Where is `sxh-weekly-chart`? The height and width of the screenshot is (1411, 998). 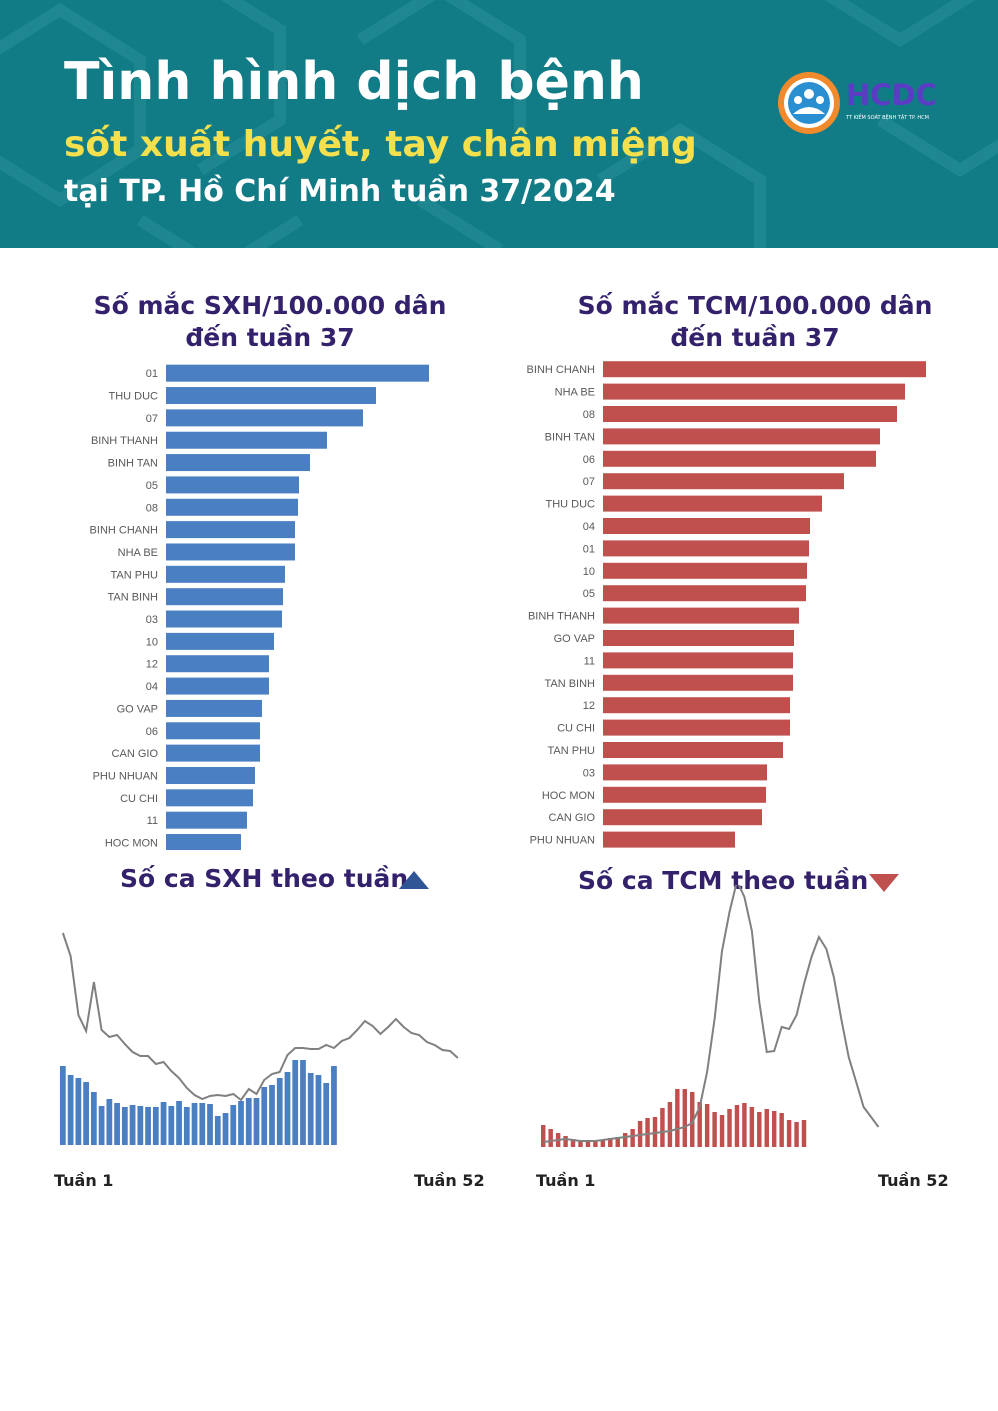
sxh-weekly-chart is located at coordinates (259, 1038).